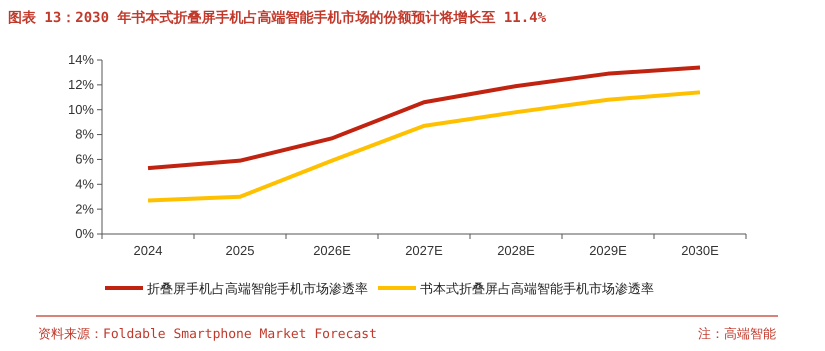 This screenshot has height=351, width=825. I want to click on y-tick-label: 6%, so click(84, 159).